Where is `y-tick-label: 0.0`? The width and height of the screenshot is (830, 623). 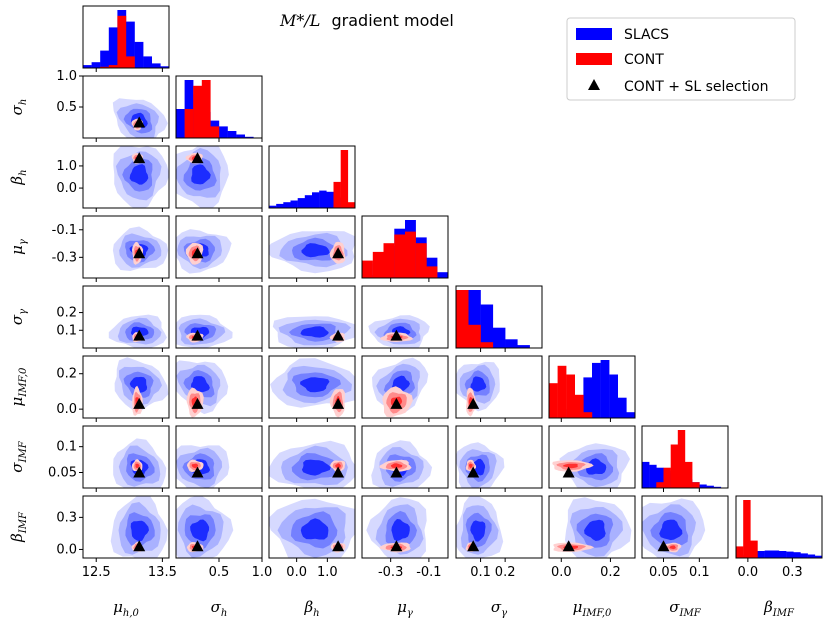 y-tick-label: 0.0 is located at coordinates (66, 188).